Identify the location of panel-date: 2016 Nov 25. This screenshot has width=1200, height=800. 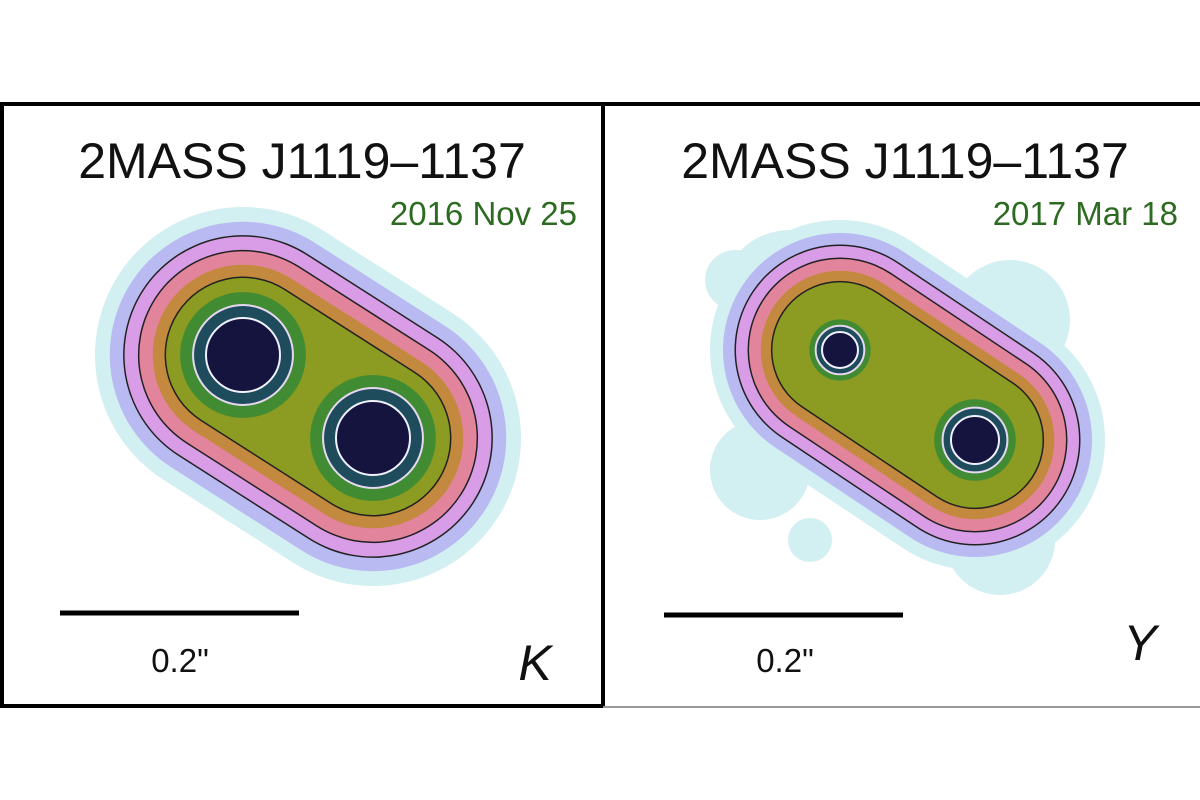
(483, 213).